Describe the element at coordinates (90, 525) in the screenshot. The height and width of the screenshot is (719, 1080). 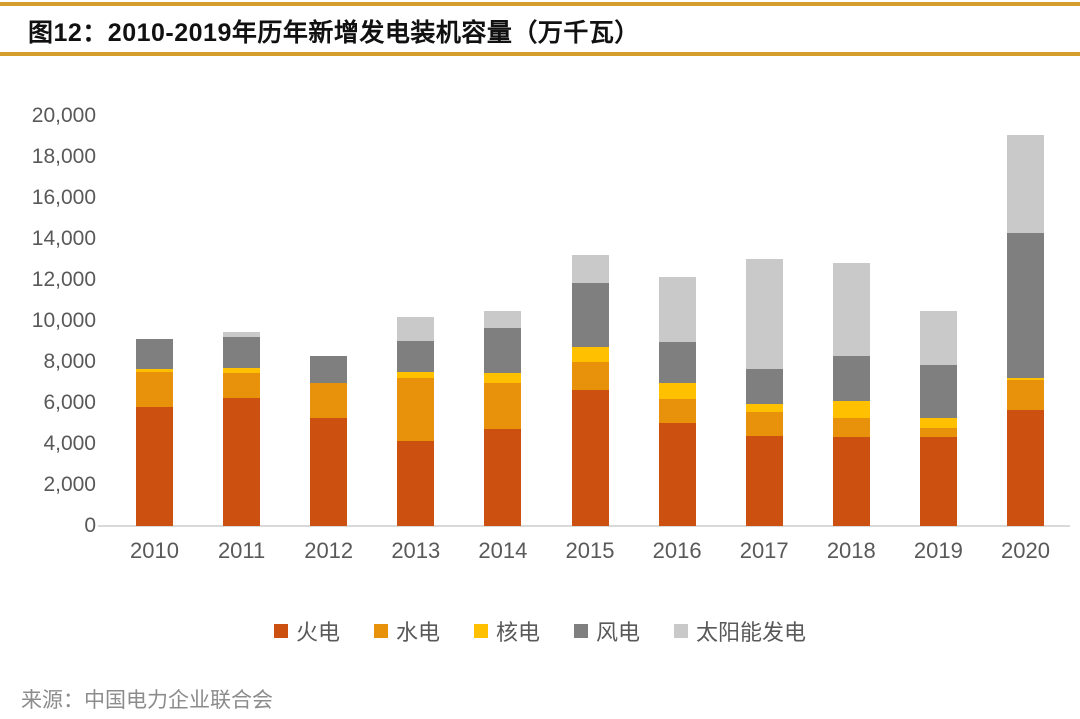
I see `y-axis-label: 0` at that location.